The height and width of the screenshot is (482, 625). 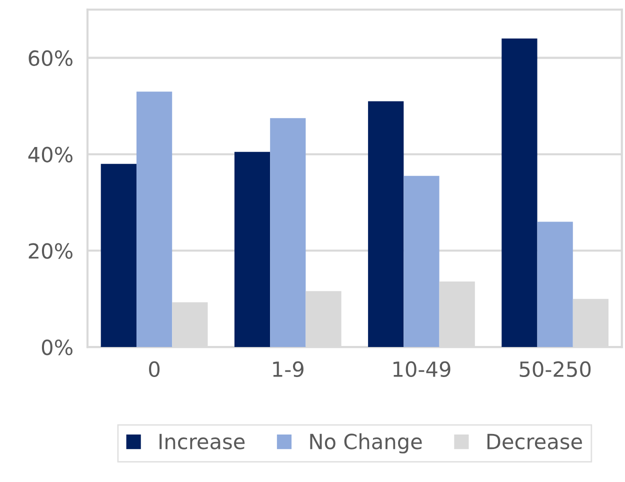 I want to click on legend-label: Increase, so click(x=202, y=442).